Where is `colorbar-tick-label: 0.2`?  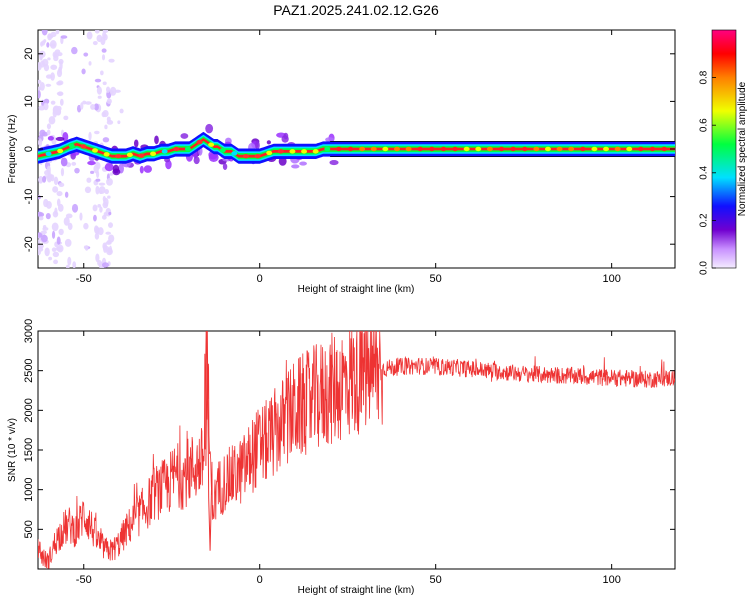 colorbar-tick-label: 0.2 is located at coordinates (704, 220).